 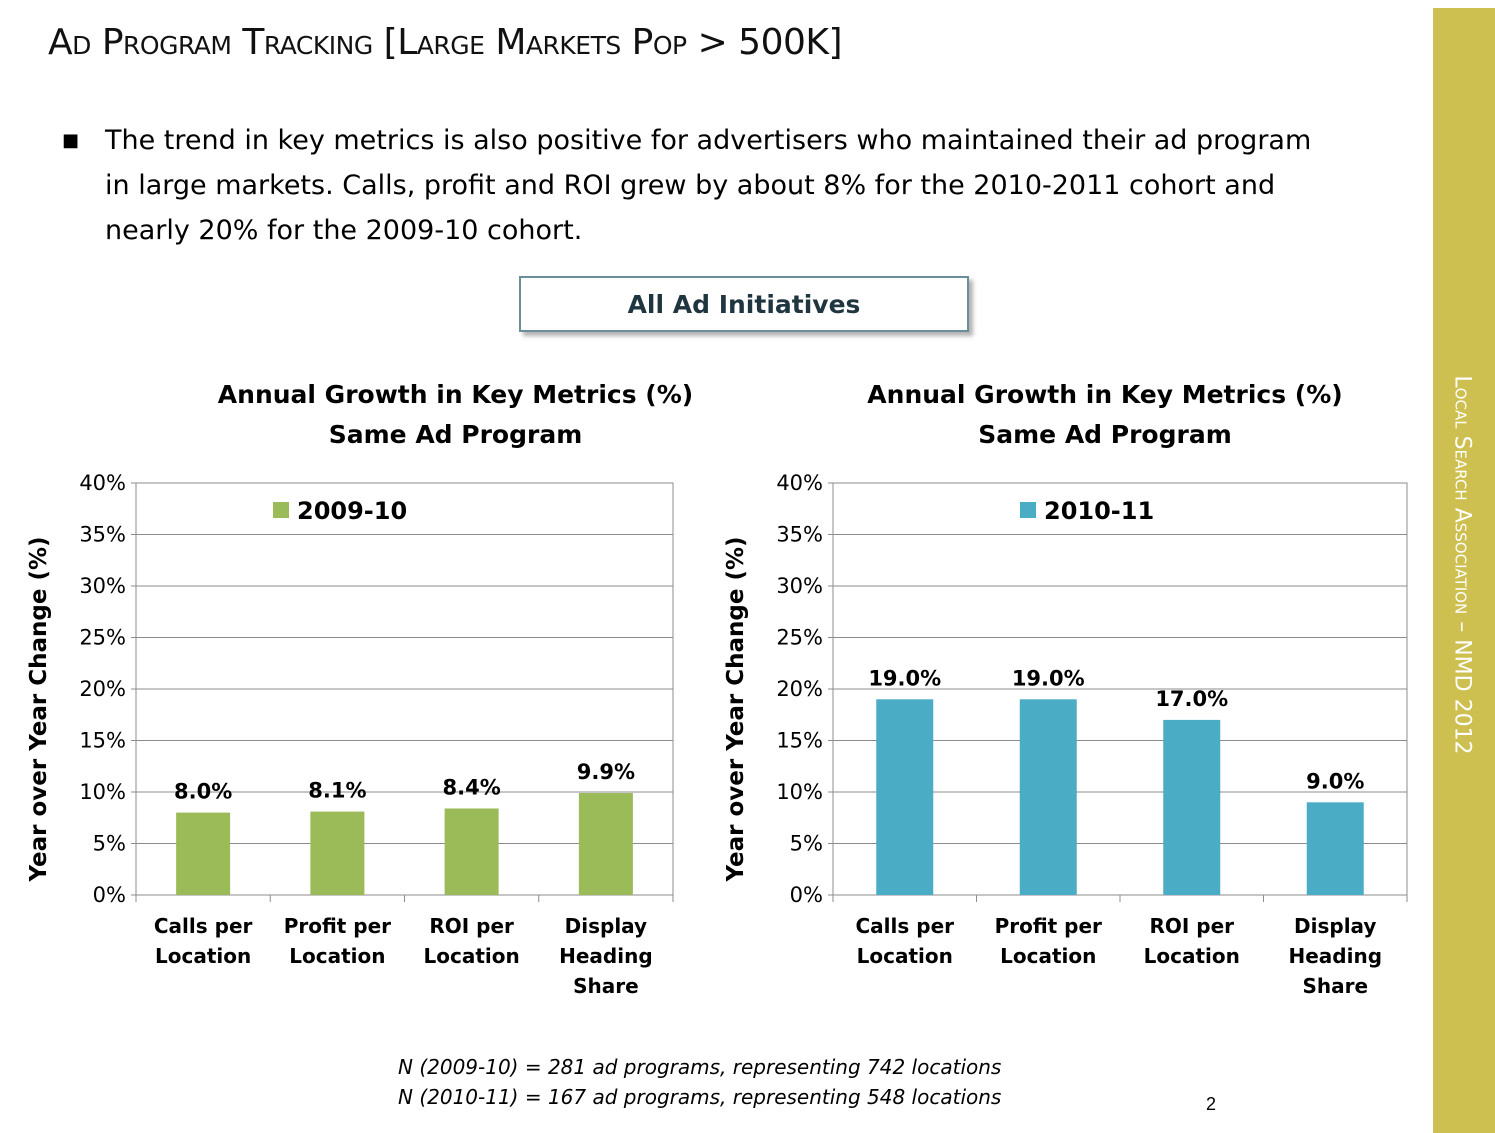 What do you see at coordinates (203, 792) in the screenshot?
I see `data-label: 8.0%` at bounding box center [203, 792].